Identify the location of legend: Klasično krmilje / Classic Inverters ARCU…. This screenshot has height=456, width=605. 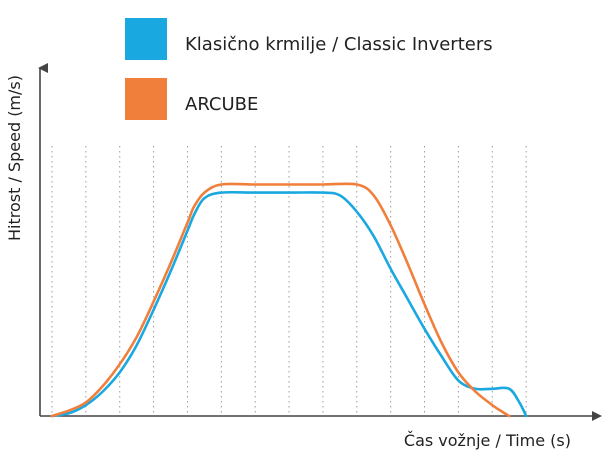
(309, 69).